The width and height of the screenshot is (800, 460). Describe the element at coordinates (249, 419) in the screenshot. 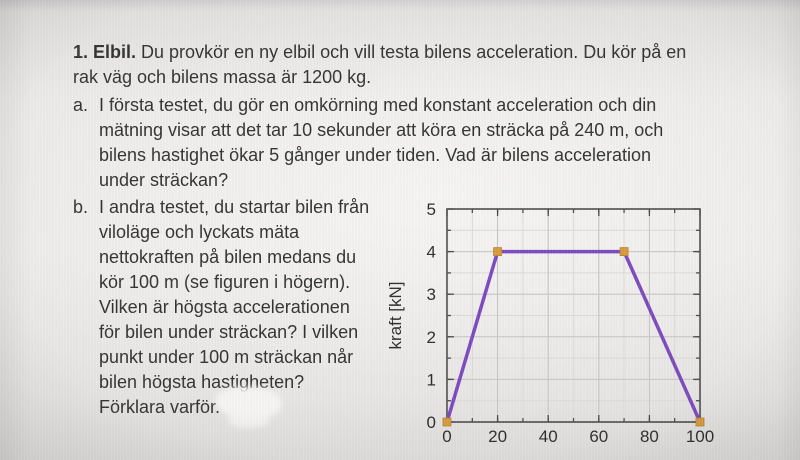

I see `correction-smudge-tail` at that location.